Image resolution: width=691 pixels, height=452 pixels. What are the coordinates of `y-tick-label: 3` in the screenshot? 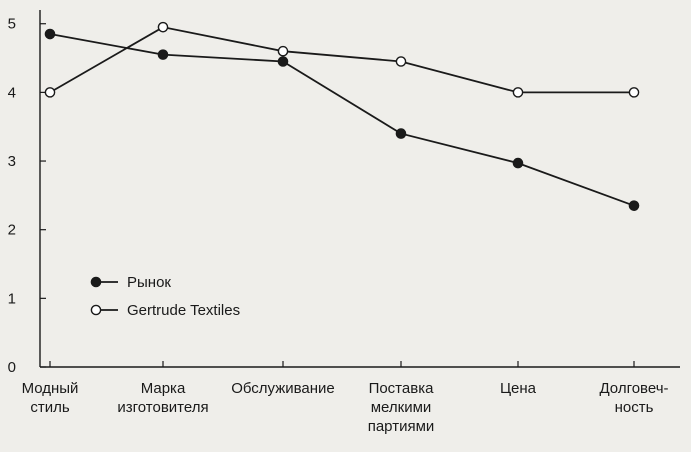 It's located at (12, 161).